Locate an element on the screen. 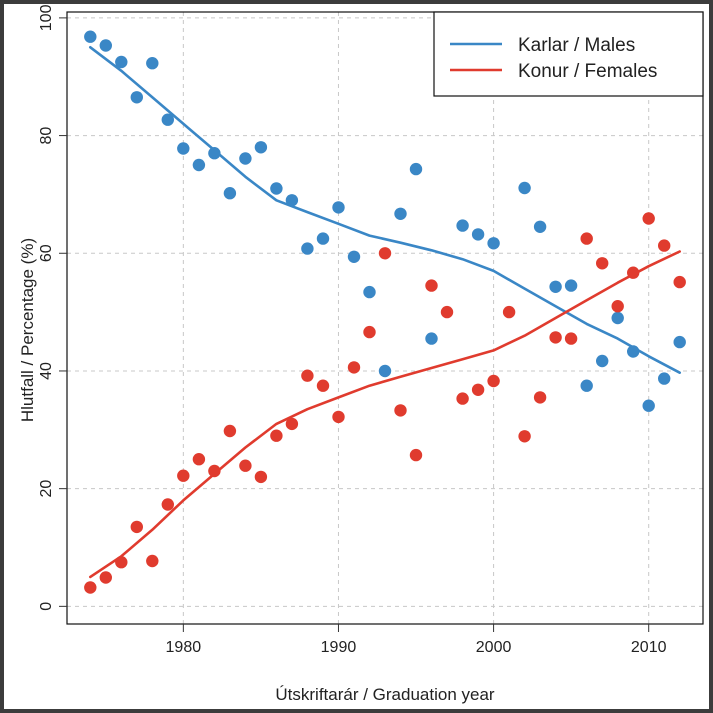 The image size is (713, 713). legend-box is located at coordinates (568, 54).